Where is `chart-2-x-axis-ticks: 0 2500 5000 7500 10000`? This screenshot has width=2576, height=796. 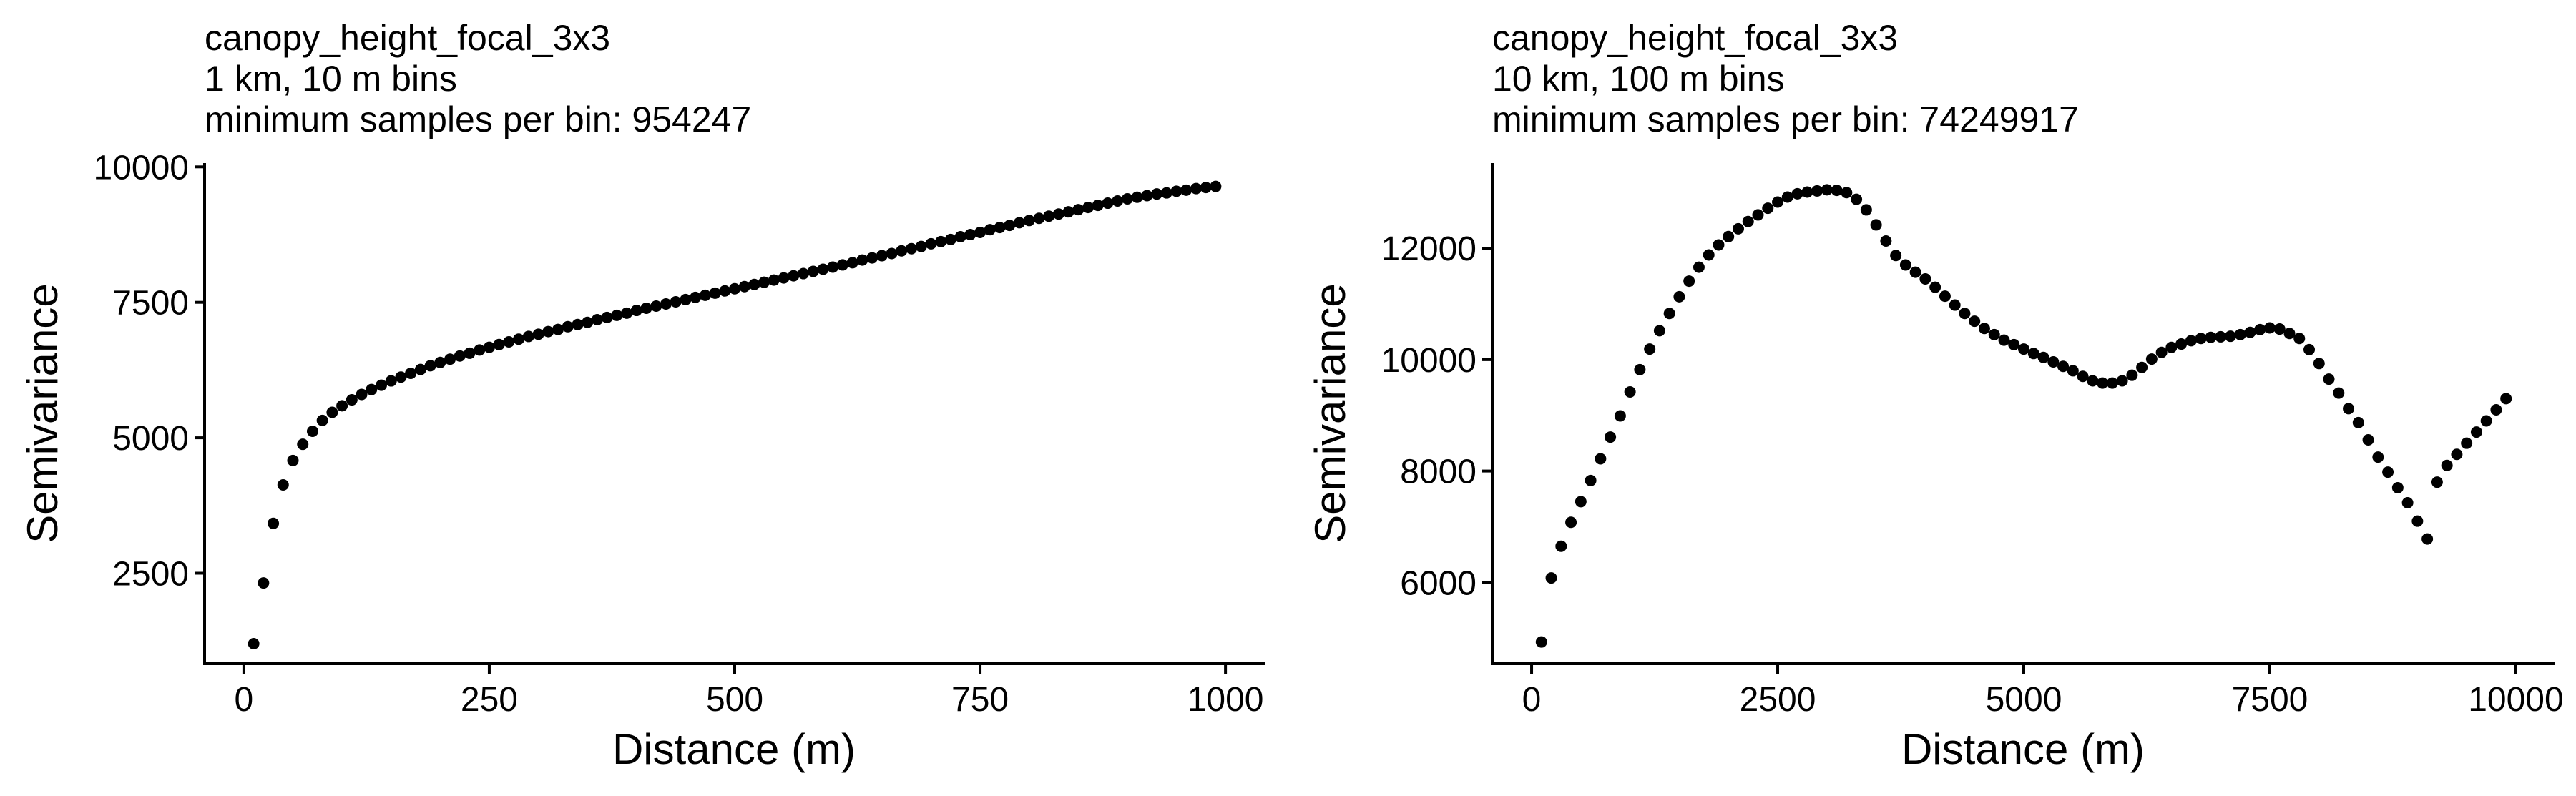 chart-2-x-axis-ticks: 0 2500 5000 7500 10000 is located at coordinates (2043, 692).